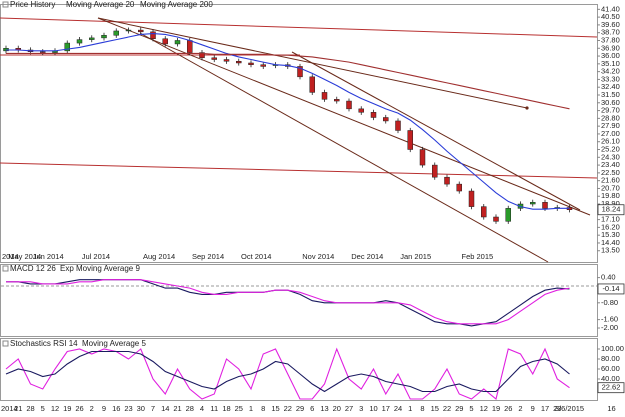 The height and width of the screenshot is (417, 625). I want to click on legend-entry: Price History, so click(32, 4).